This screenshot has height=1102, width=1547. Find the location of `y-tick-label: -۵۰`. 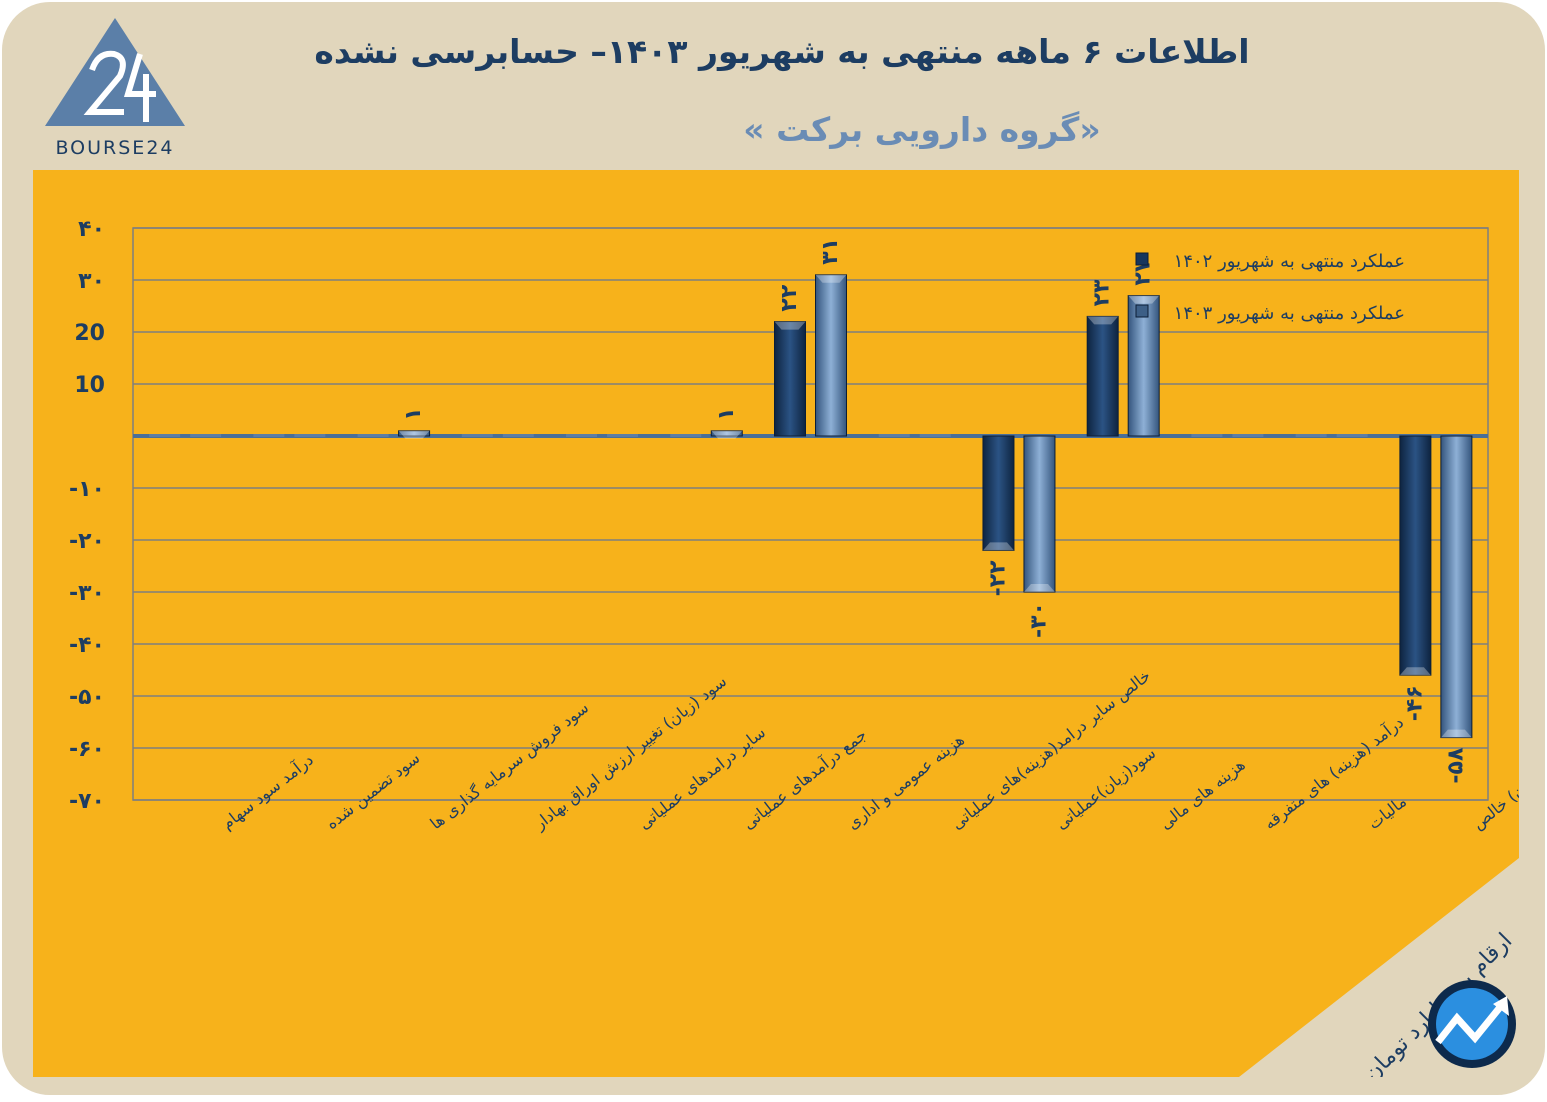

y-tick-label: -۵۰ is located at coordinates (87, 697).